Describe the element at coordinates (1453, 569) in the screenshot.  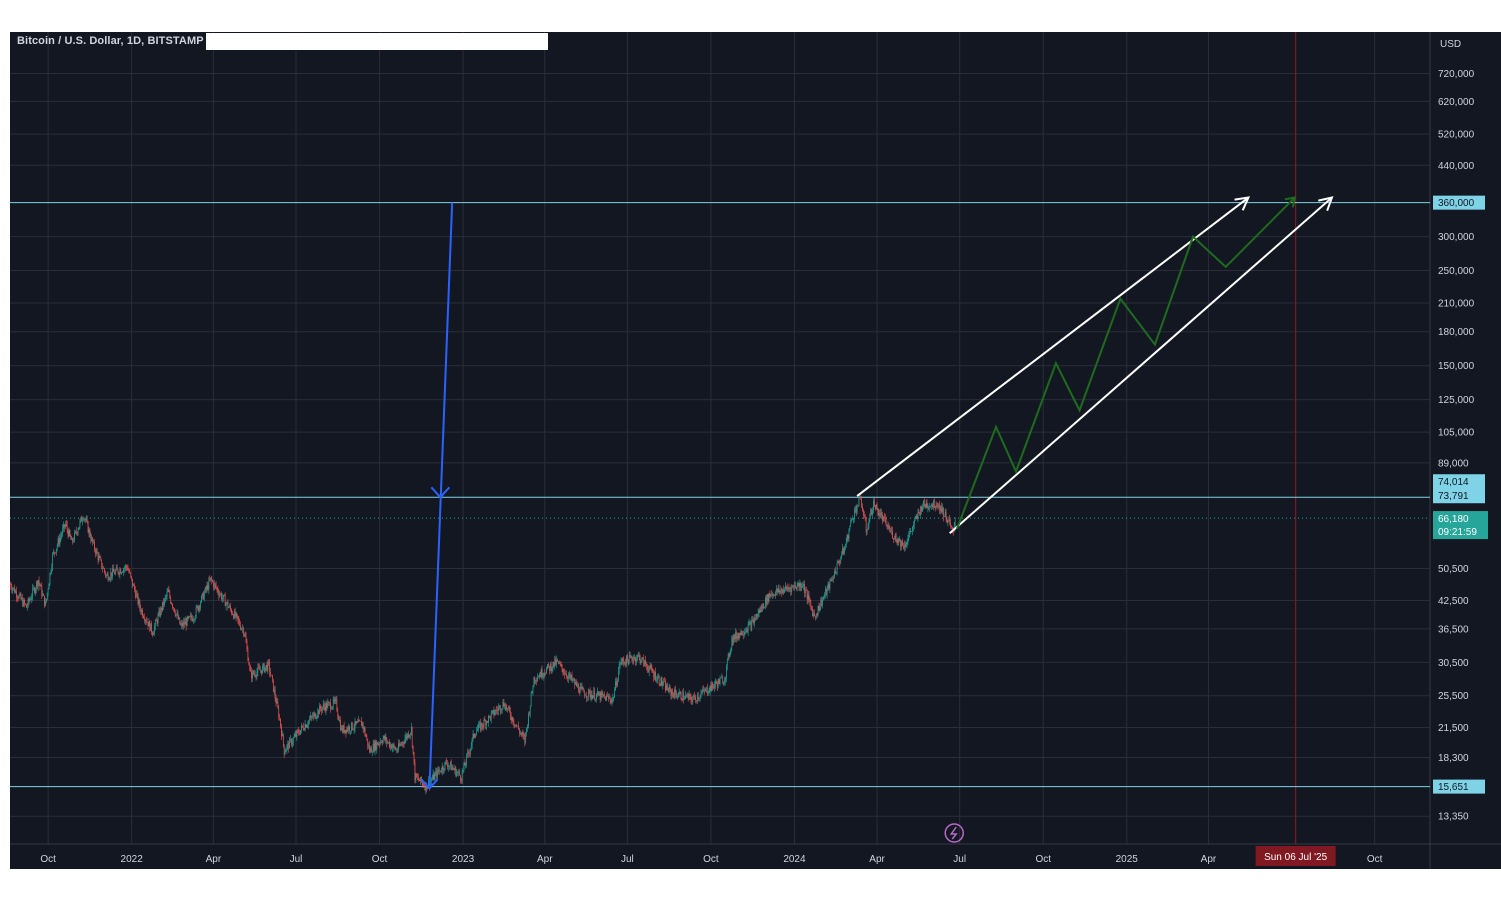
I see `price-tick-label: 50,500` at that location.